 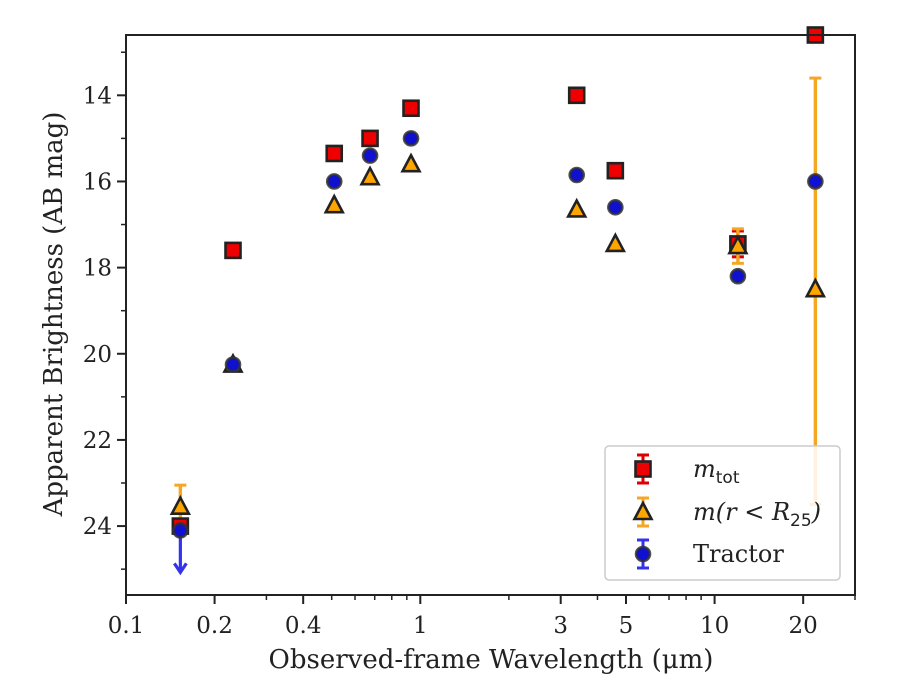 What do you see at coordinates (801, 521) in the screenshot?
I see `legend-label-subscript: 25` at bounding box center [801, 521].